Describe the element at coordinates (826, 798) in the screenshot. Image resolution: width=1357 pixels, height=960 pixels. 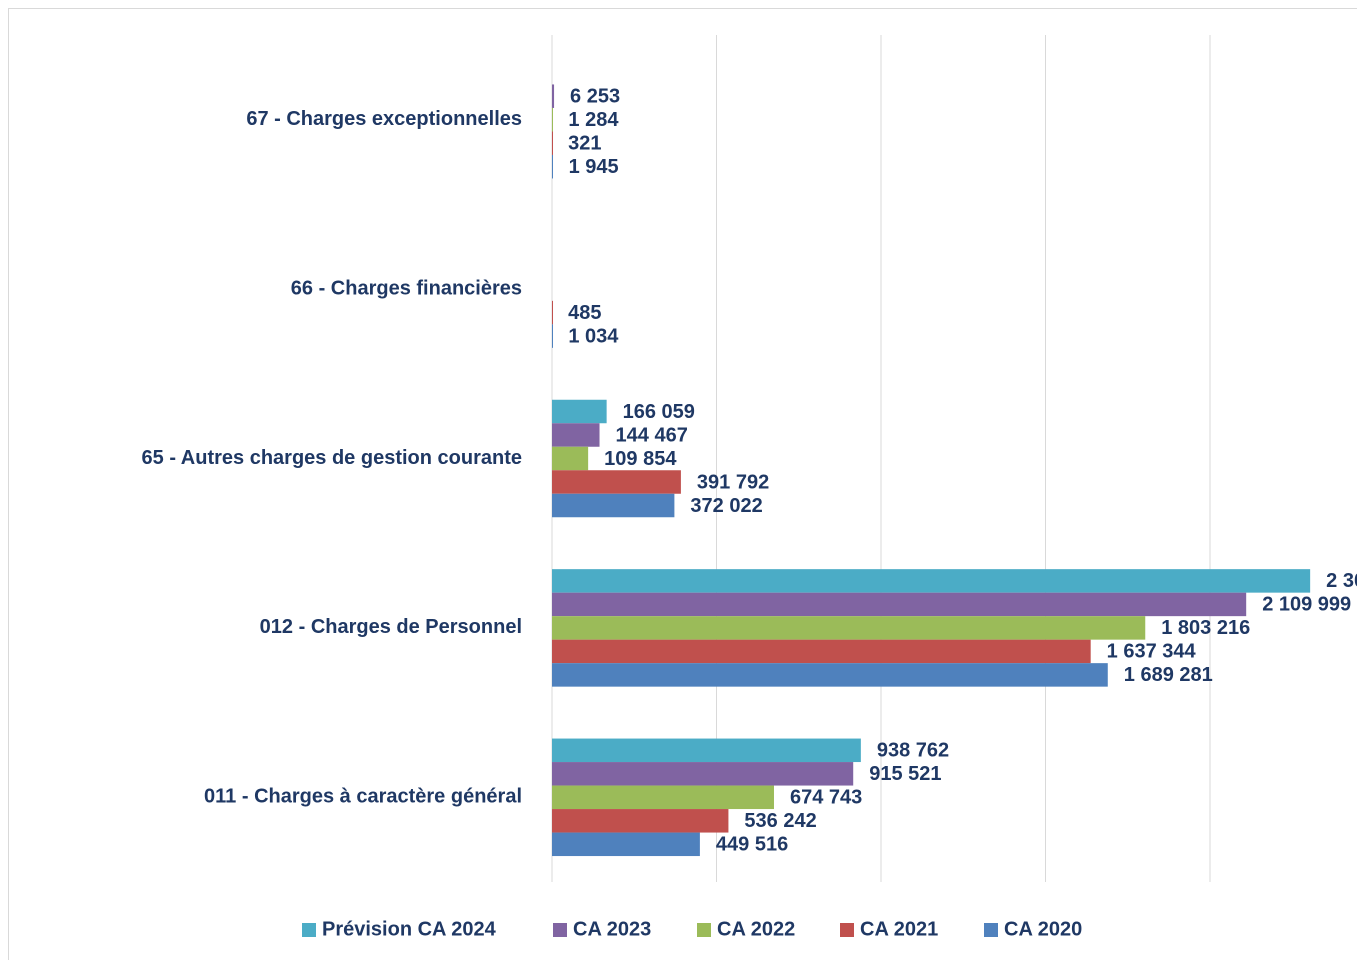
I see `value-label: 674 743` at that location.